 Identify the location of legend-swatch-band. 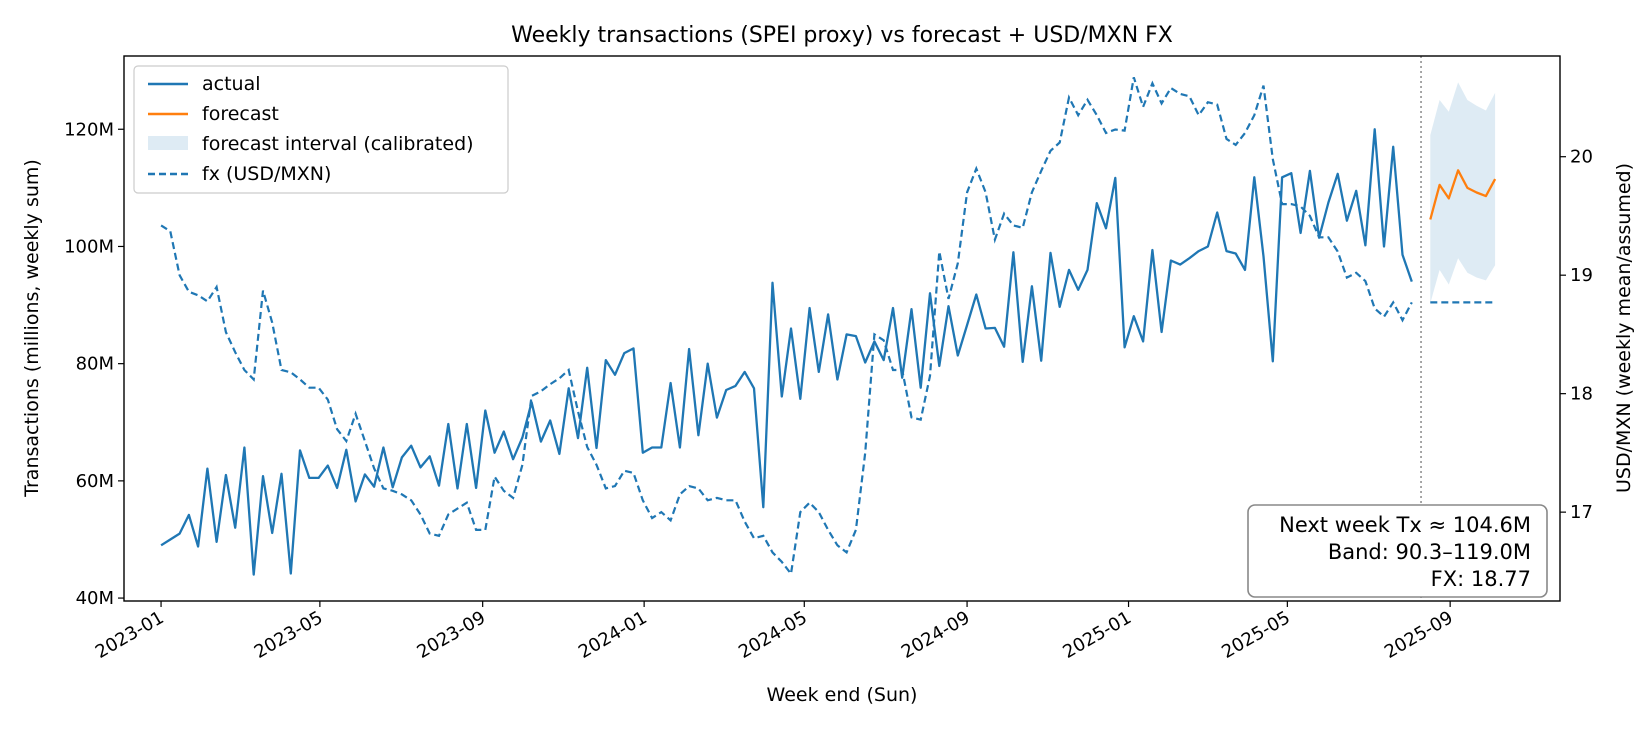
(168, 143).